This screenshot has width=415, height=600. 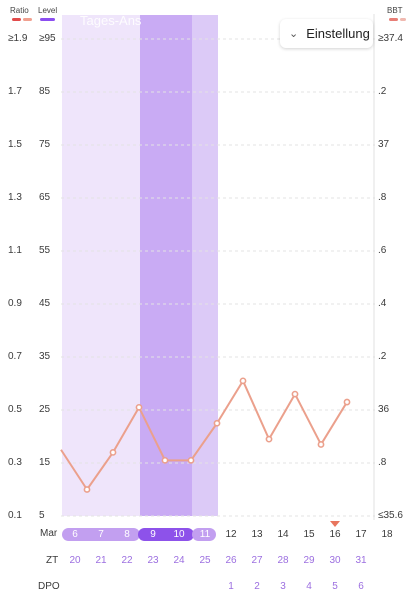 I want to click on day-cell: 11, so click(x=205, y=534).